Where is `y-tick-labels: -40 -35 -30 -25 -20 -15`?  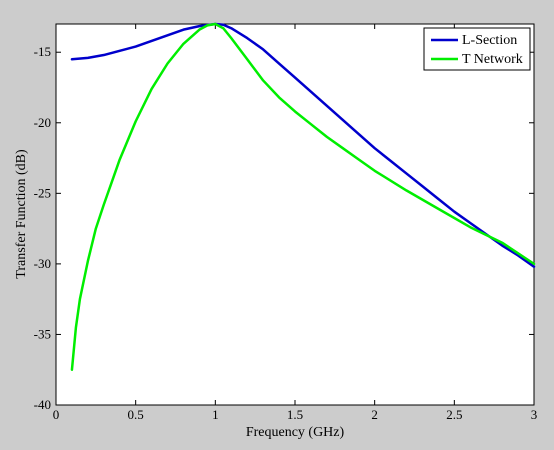 y-tick-labels: -40 -35 -30 -25 -20 -15 is located at coordinates (42, 228).